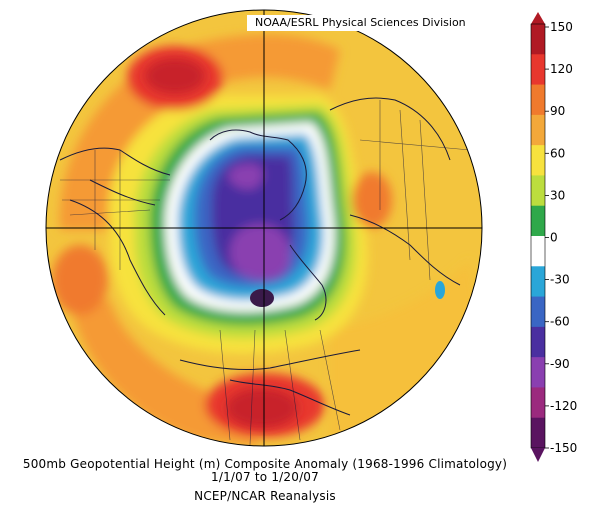 This screenshot has height=513, width=589. I want to click on credit-label: NOAA/ESRL Physical Sciences Division, so click(362, 23).